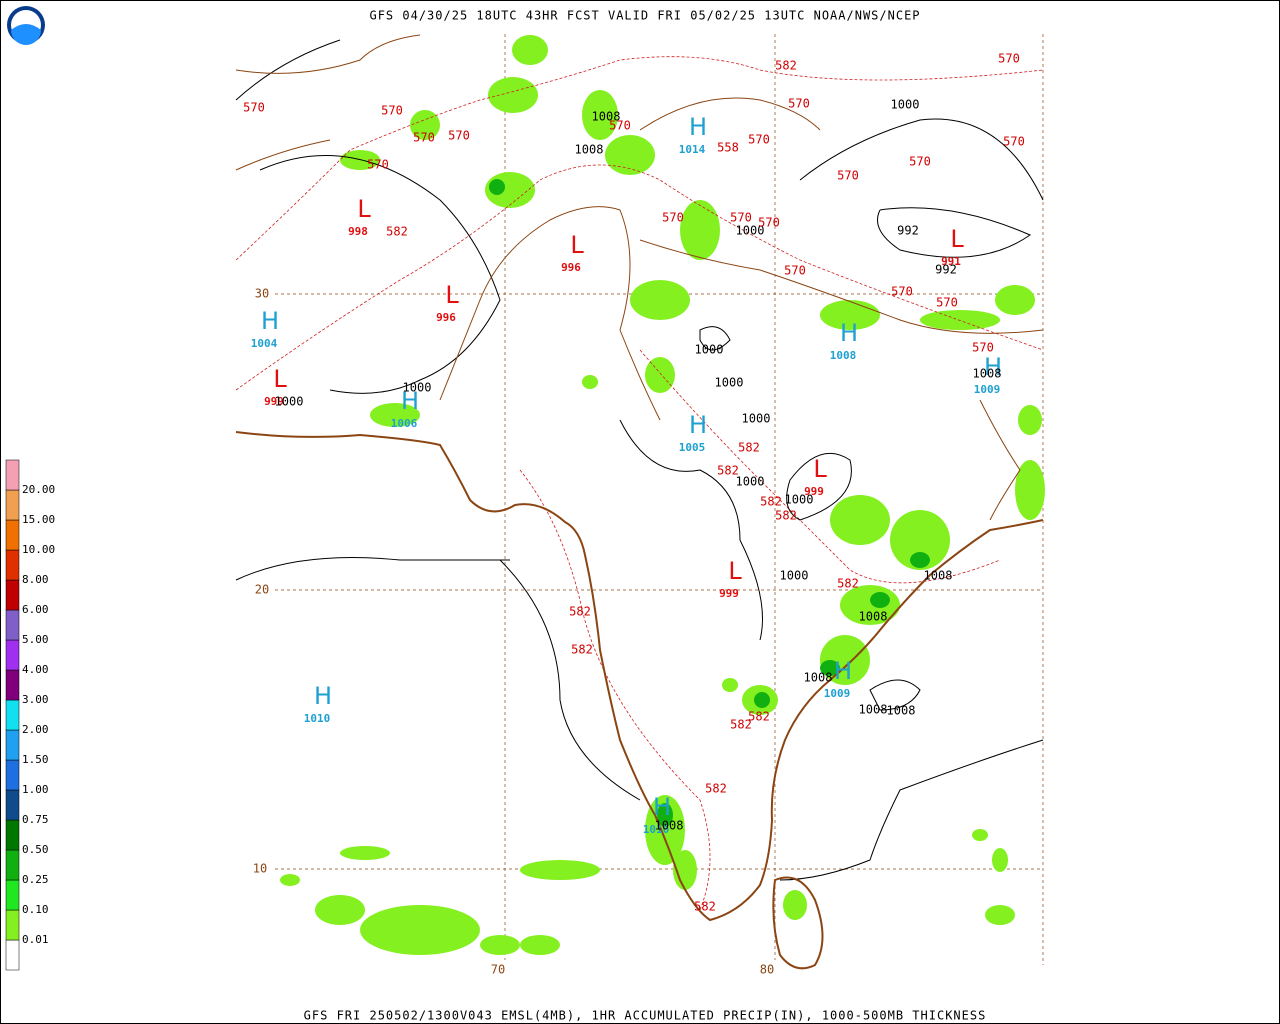 This screenshot has height=1024, width=1280. I want to click on legend-label: 0.75, so click(35, 819).